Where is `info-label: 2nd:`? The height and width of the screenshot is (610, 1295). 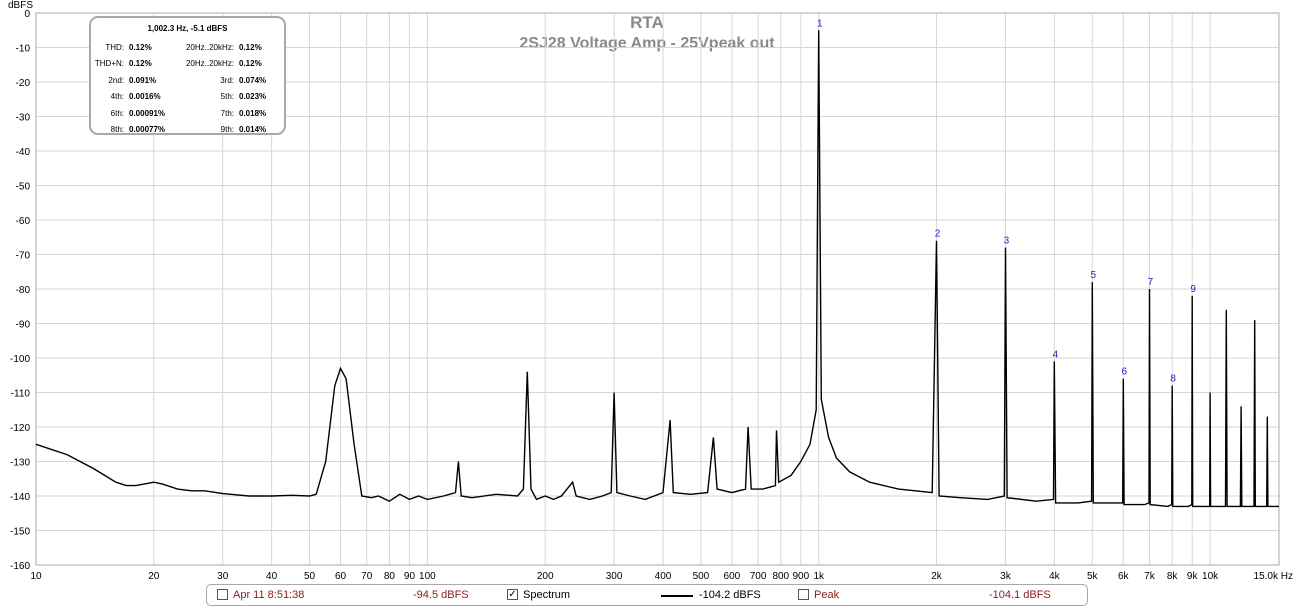 info-label: 2nd: is located at coordinates (116, 80).